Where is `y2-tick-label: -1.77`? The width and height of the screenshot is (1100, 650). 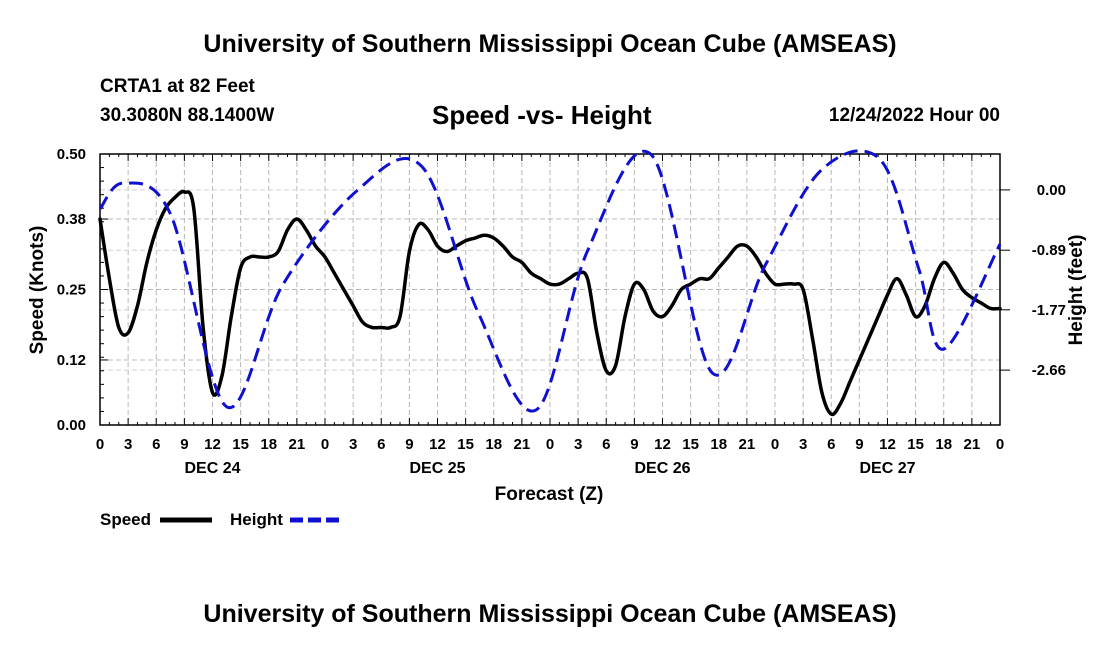 y2-tick-label: -1.77 is located at coordinates (1049, 310).